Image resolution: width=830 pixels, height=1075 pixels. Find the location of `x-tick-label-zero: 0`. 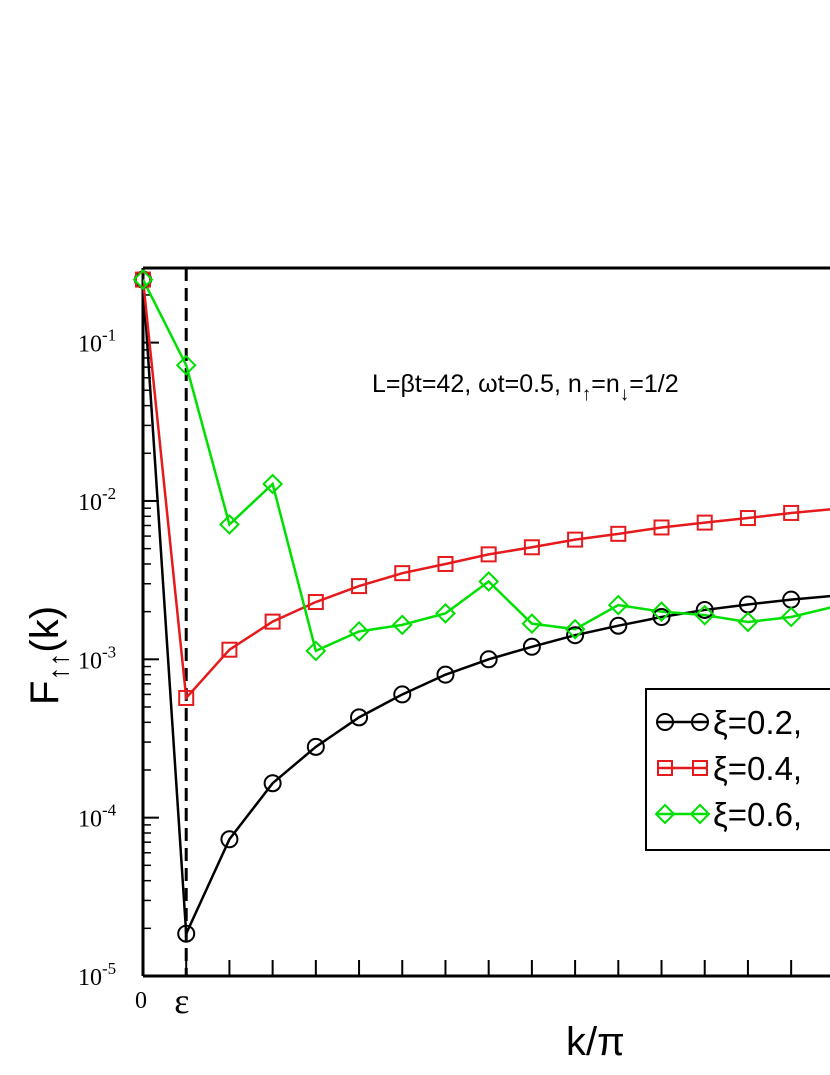

x-tick-label-zero: 0 is located at coordinates (141, 1001).